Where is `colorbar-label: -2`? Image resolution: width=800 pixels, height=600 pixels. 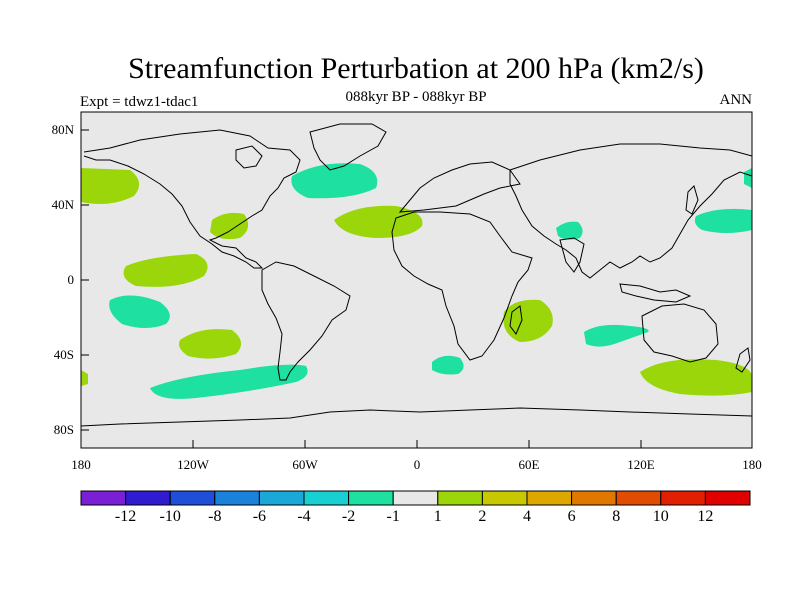 colorbar-label: -2 is located at coordinates (348, 516).